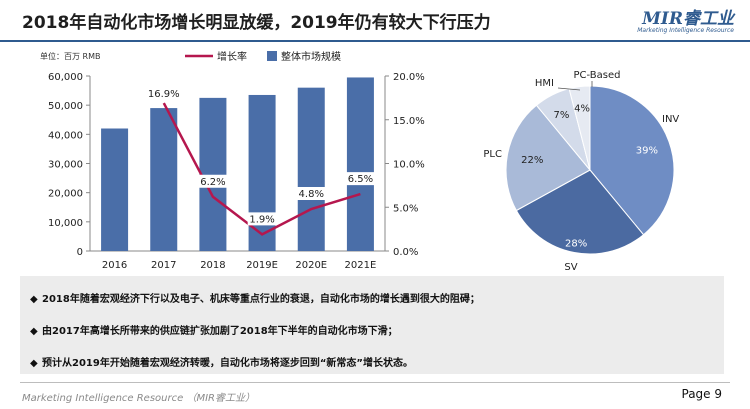 Image resolution: width=750 pixels, height=409 pixels. I want to click on x-tick-label: 2016, so click(114, 265).